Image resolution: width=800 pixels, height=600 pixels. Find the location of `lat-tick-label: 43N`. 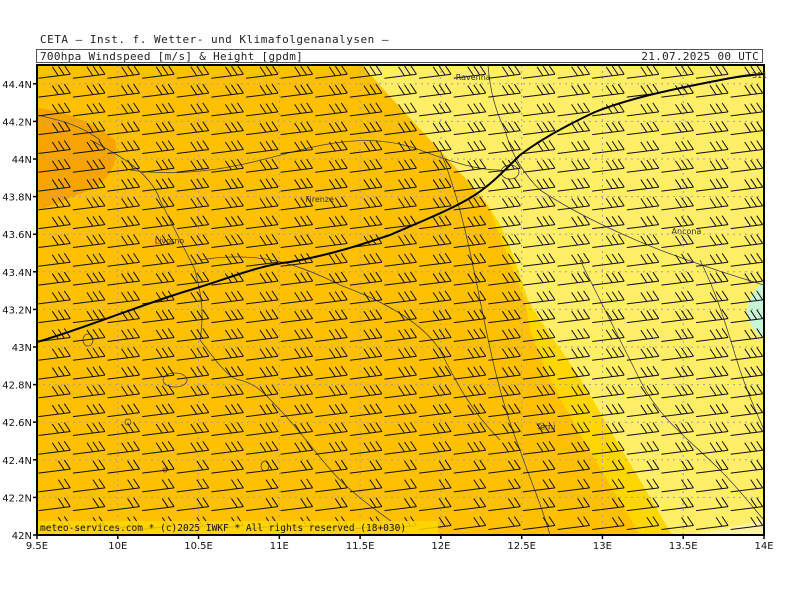

lat-tick-label: 43N is located at coordinates (22, 348).